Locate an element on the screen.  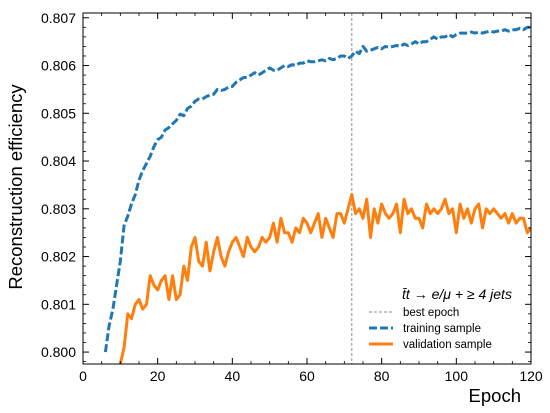
y-tick-label: 0.800 is located at coordinates (58, 352).